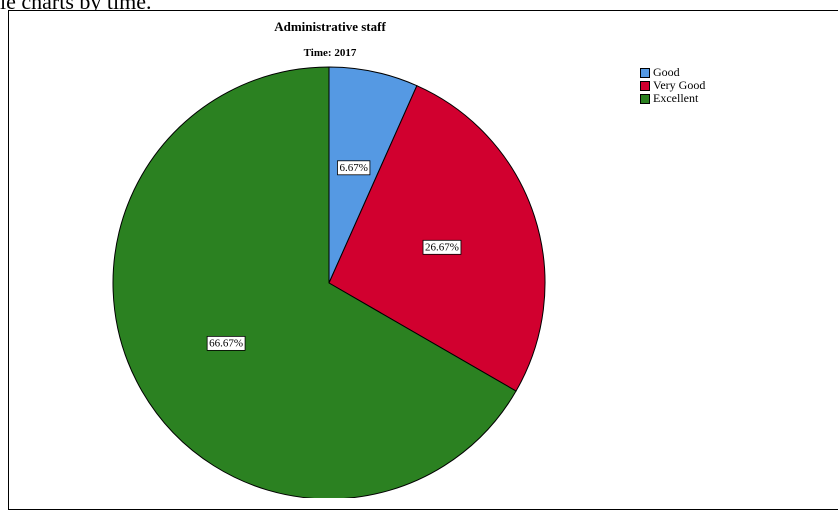 The image size is (838, 510). What do you see at coordinates (645, 85) in the screenshot?
I see `legend-swatch-very-good` at bounding box center [645, 85].